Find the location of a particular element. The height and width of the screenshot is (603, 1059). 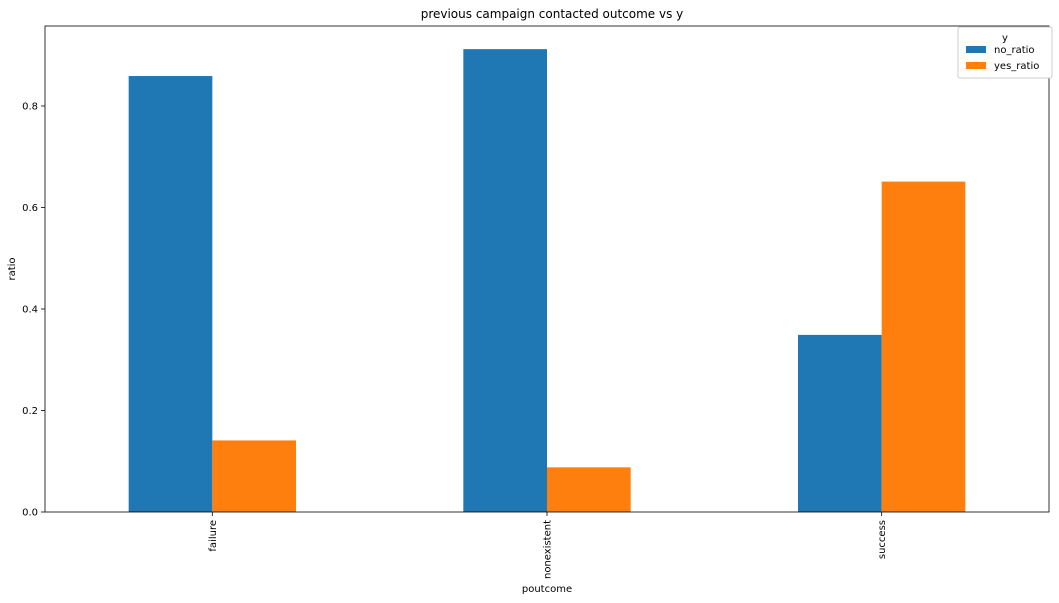

bar-no_ratio-success is located at coordinates (840, 423).